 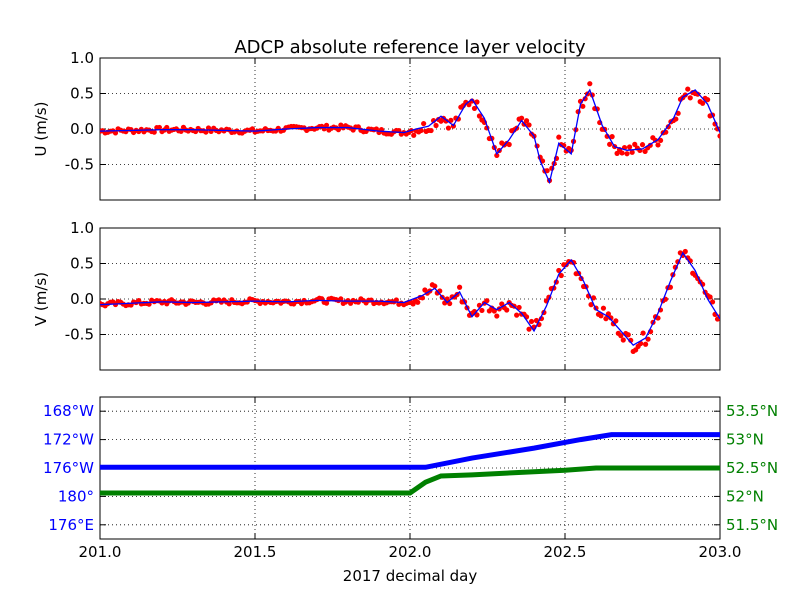 I want to click on lon-tick-label: 176°W, so click(x=68, y=468).